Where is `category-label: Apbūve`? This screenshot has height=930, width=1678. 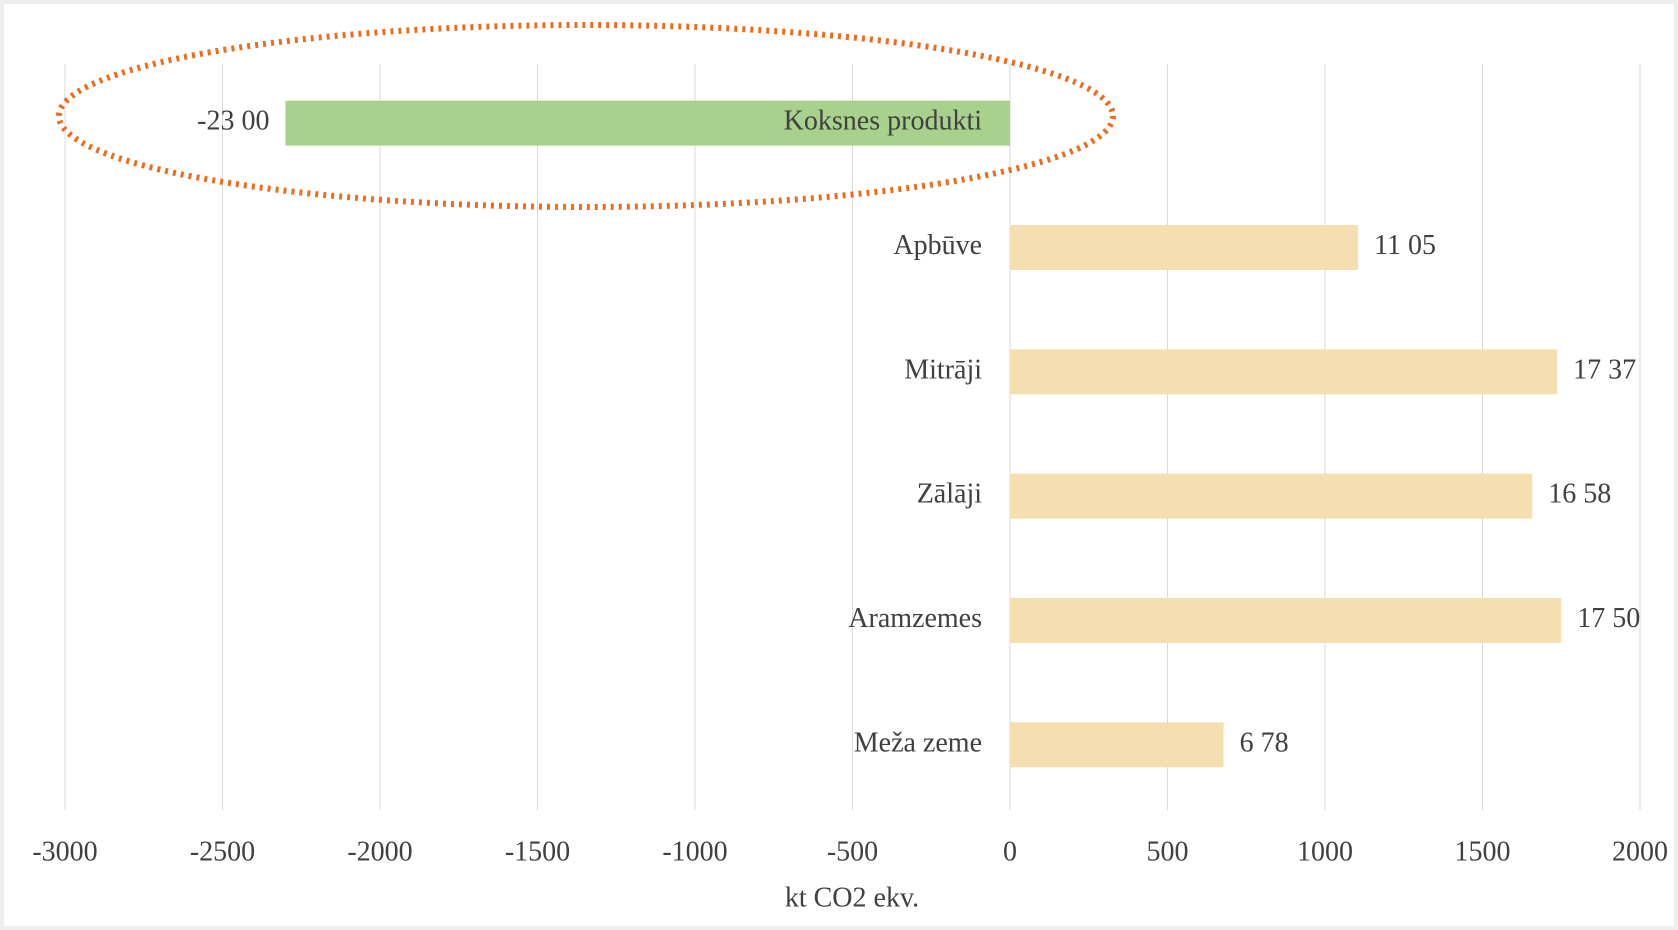 category-label: Apbūve is located at coordinates (937, 245).